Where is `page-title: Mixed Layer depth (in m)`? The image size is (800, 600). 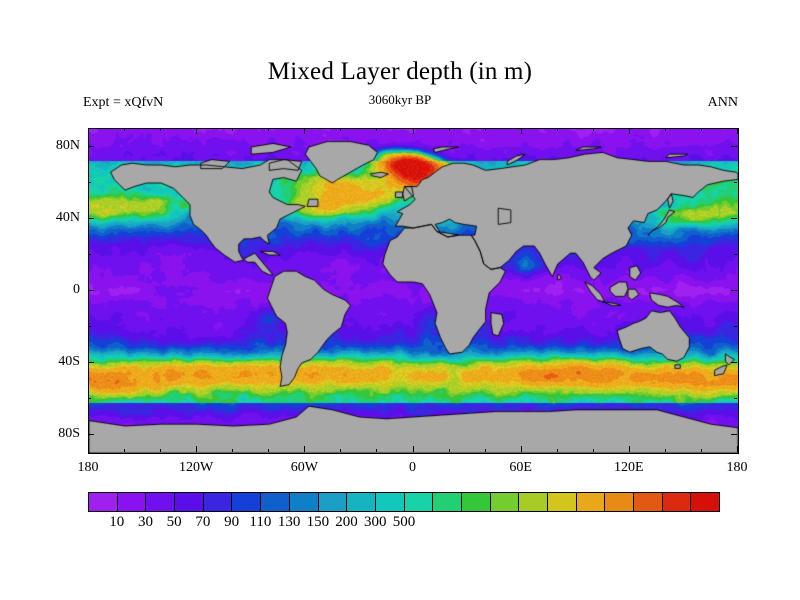
page-title: Mixed Layer depth (in m) is located at coordinates (400, 71).